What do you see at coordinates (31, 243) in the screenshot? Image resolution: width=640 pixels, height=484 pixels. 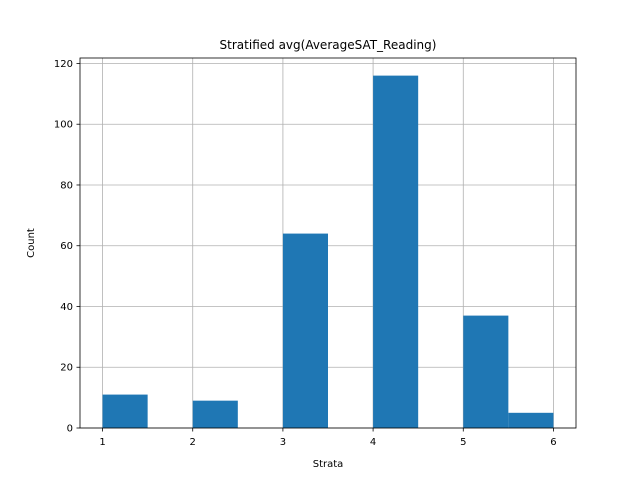 I see `y-axis-label: Count` at bounding box center [31, 243].